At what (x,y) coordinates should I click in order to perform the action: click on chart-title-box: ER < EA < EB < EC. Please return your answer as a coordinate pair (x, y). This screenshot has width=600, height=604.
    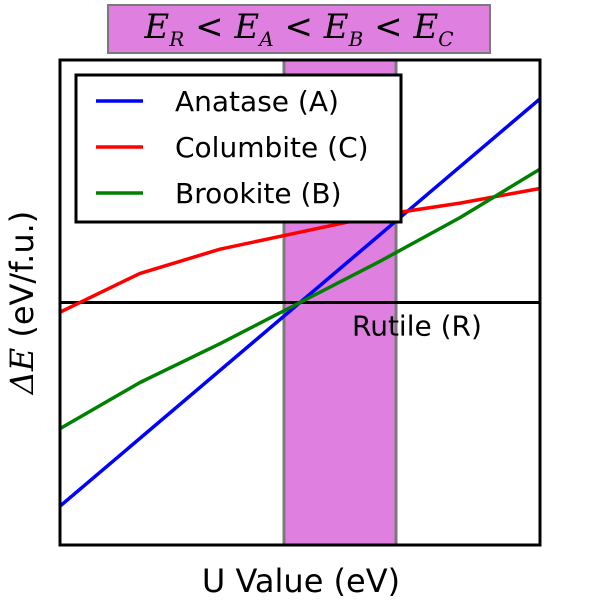
    Looking at the image, I should click on (299, 29).